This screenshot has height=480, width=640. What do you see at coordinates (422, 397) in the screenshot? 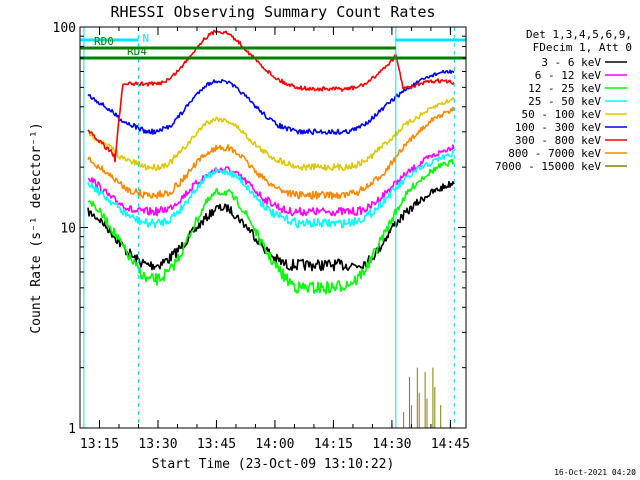
I see `series-7000-15000-kev` at bounding box center [422, 397].